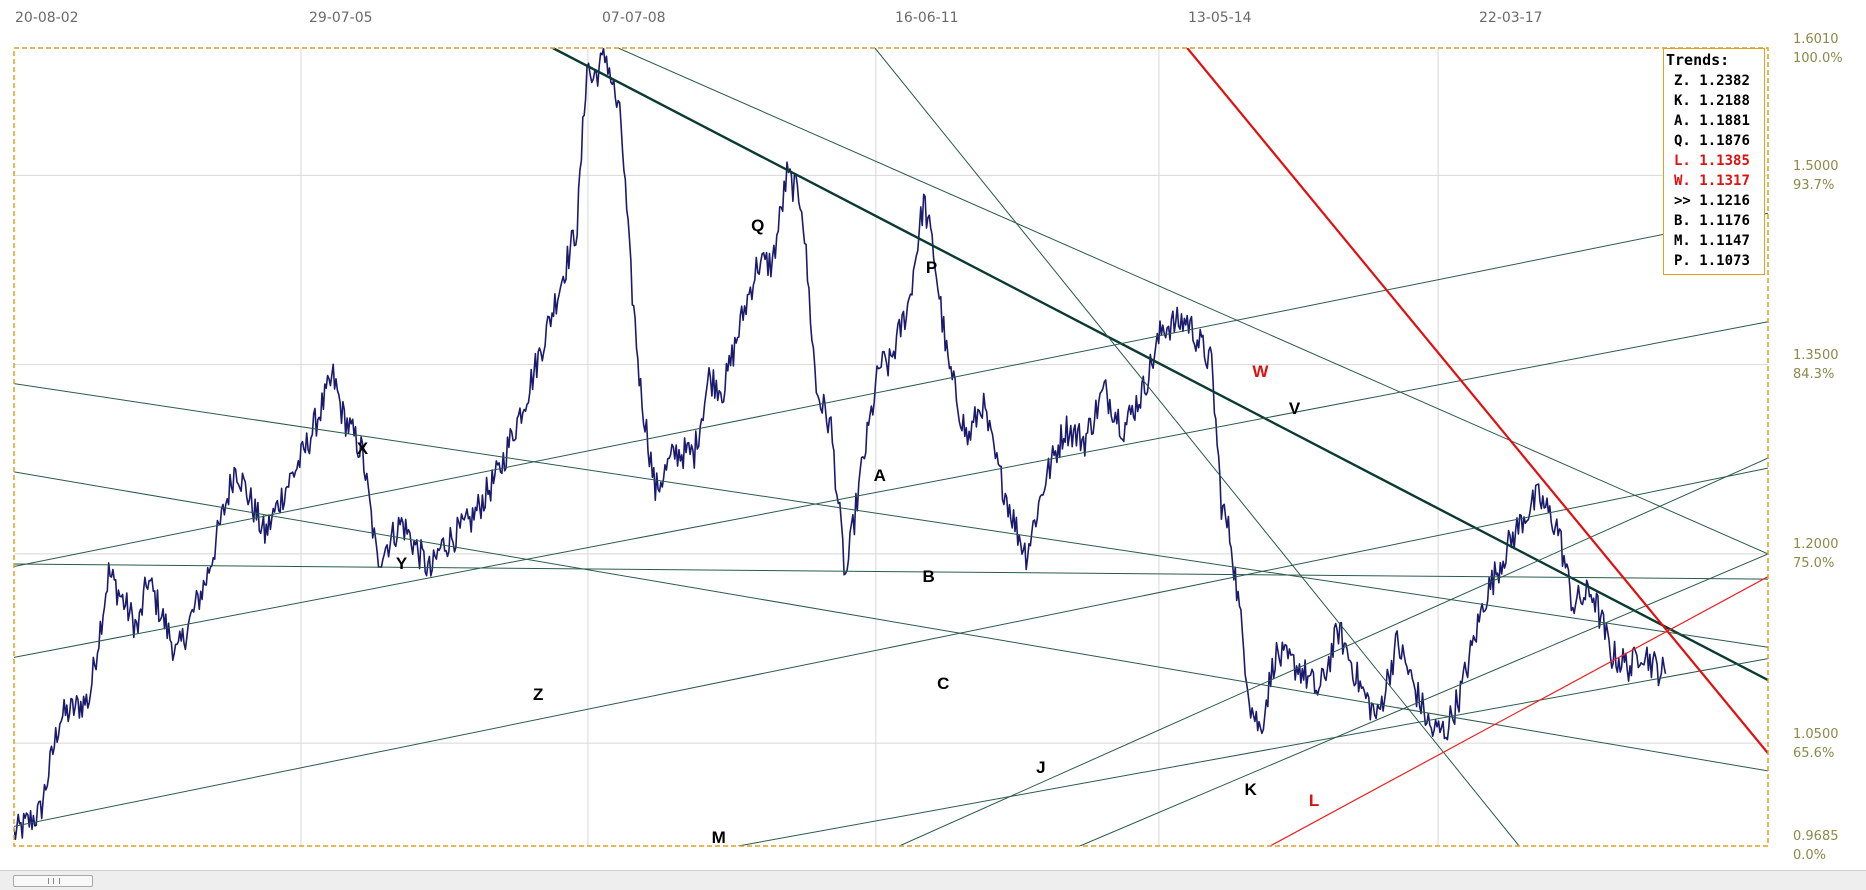  I want to click on trend-label-y: Y, so click(401, 564).